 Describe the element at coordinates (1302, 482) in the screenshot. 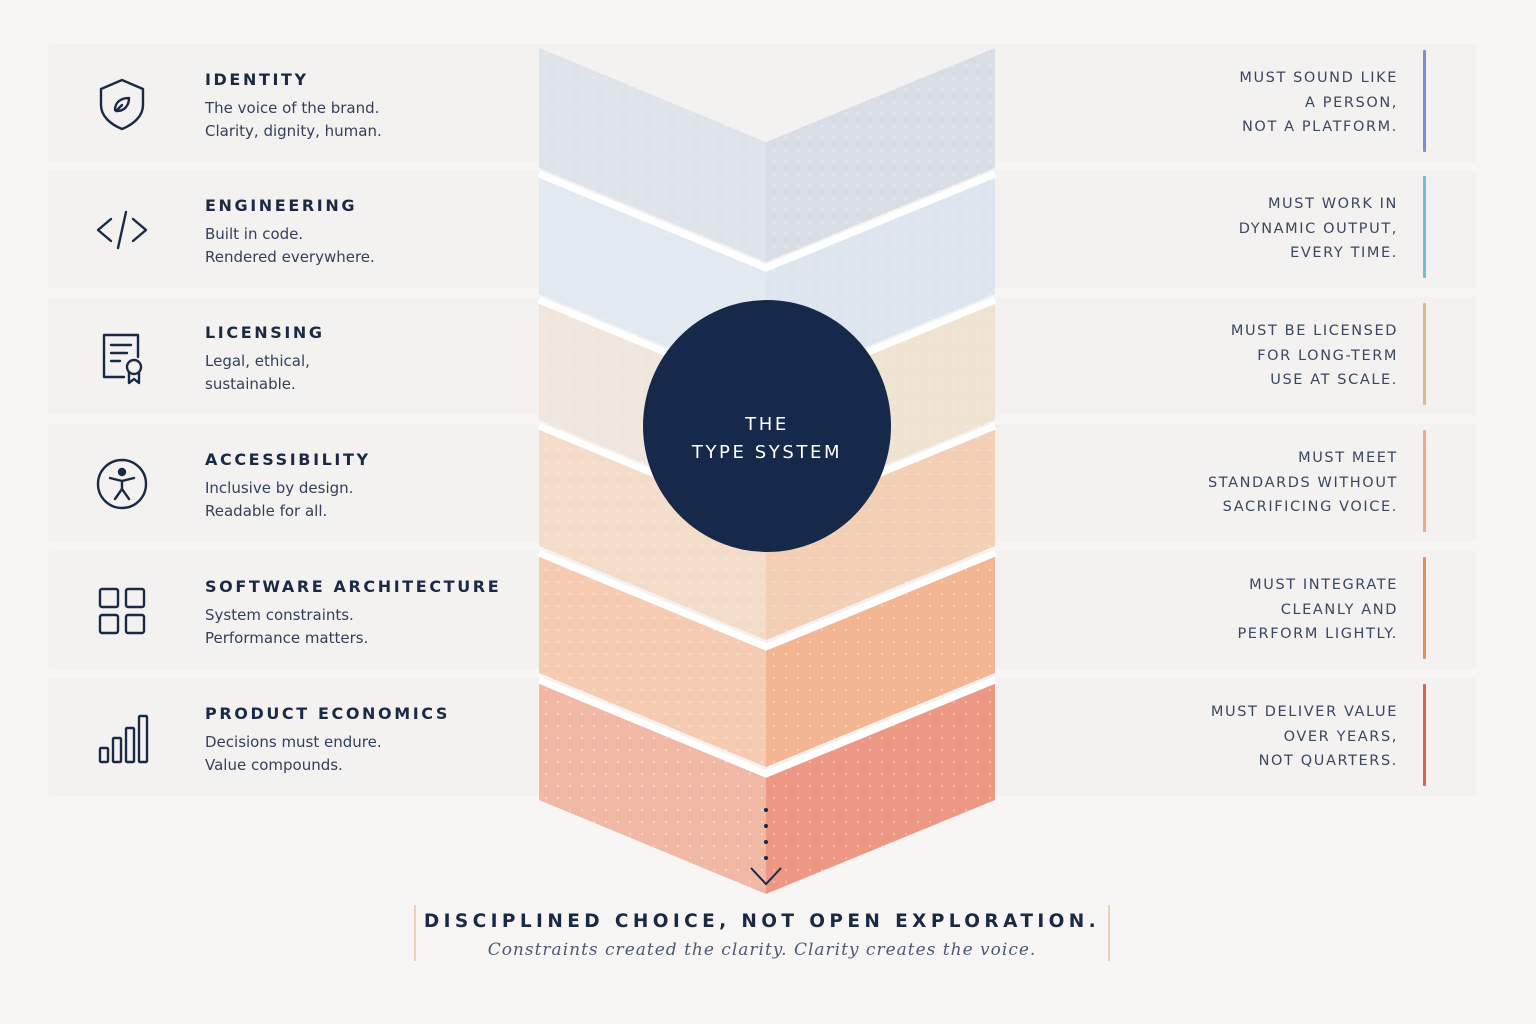

I see `requirement-line: STANDARDS WITHOUT` at that location.